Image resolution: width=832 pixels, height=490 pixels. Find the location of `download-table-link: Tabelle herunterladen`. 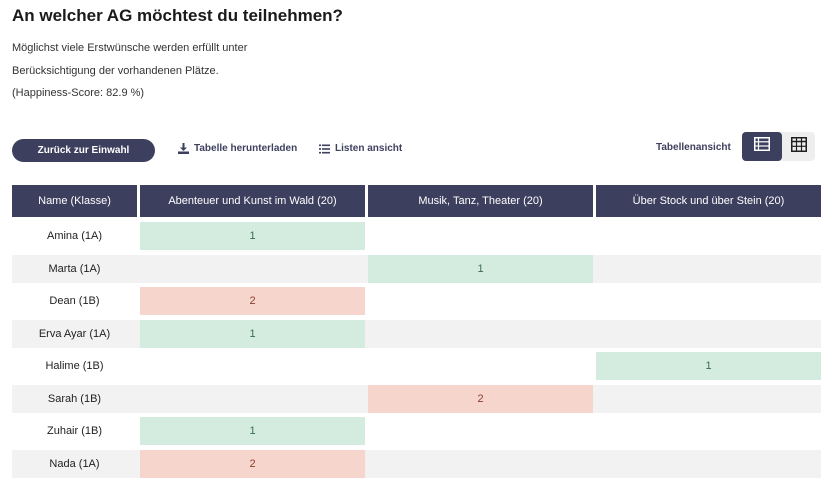

download-table-link: Tabelle herunterladen is located at coordinates (237, 148).